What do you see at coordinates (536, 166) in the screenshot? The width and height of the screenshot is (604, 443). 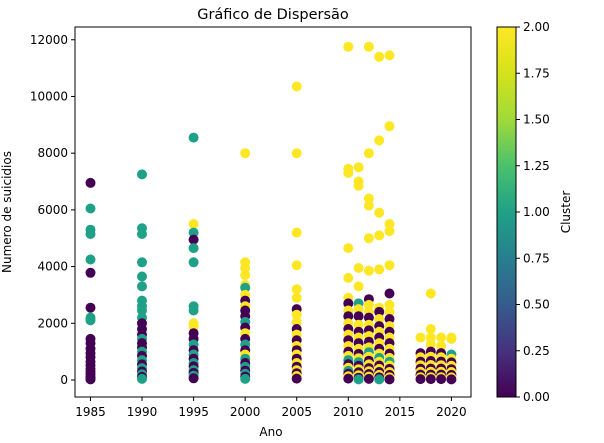 I see `colorbar-tick-label: 1.25` at bounding box center [536, 166].